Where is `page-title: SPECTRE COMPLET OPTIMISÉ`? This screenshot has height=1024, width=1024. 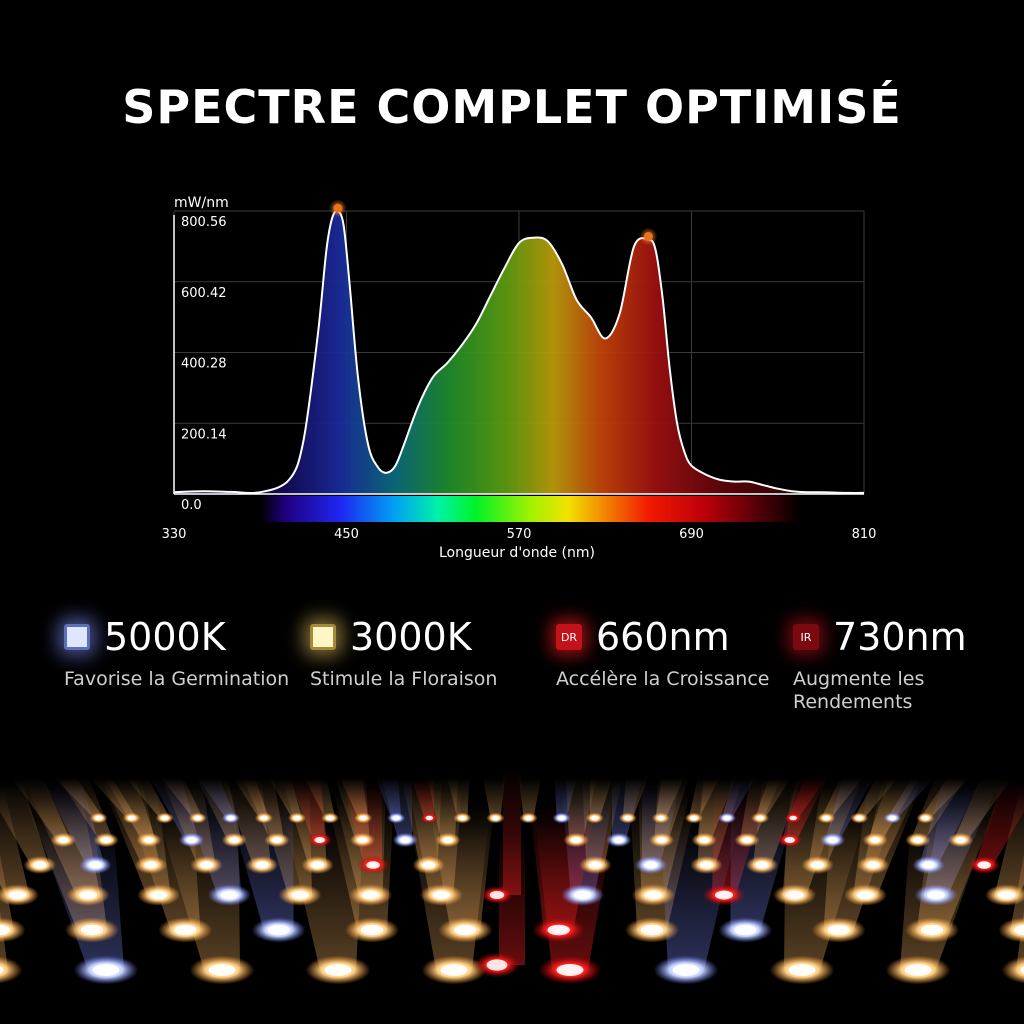
page-title: SPECTRE COMPLET OPTIMISÉ is located at coordinates (512, 107).